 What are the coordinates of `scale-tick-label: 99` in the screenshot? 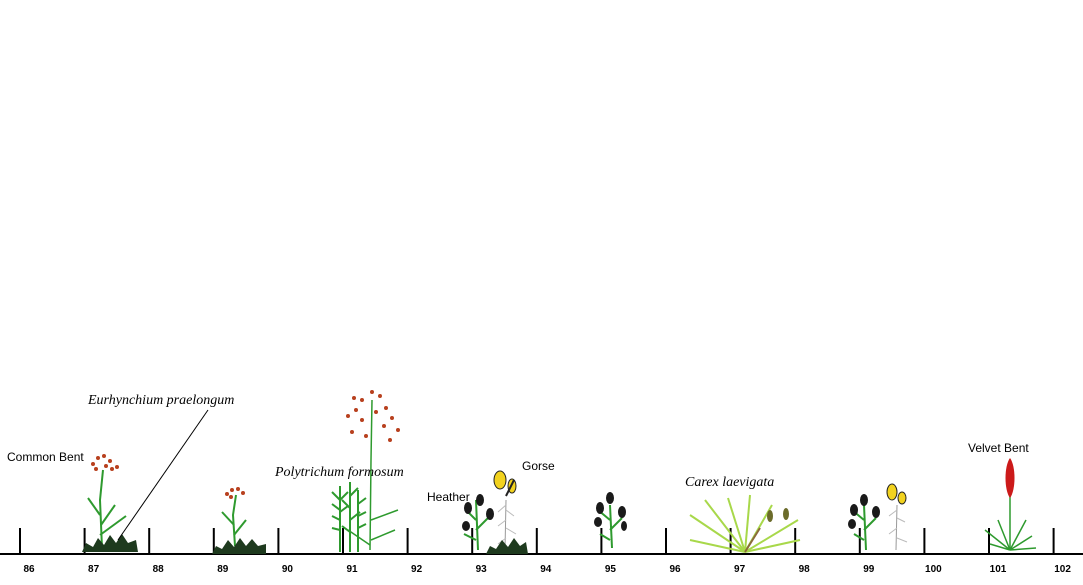 It's located at (869, 569).